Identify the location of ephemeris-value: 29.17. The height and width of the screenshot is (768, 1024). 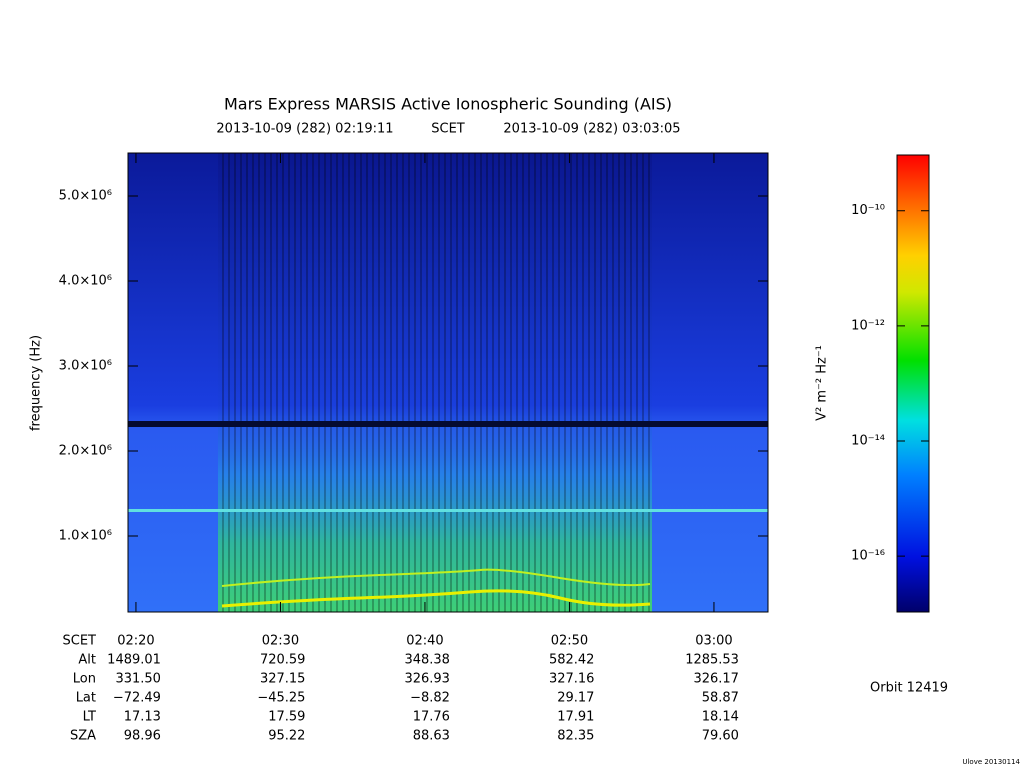
(575, 698).